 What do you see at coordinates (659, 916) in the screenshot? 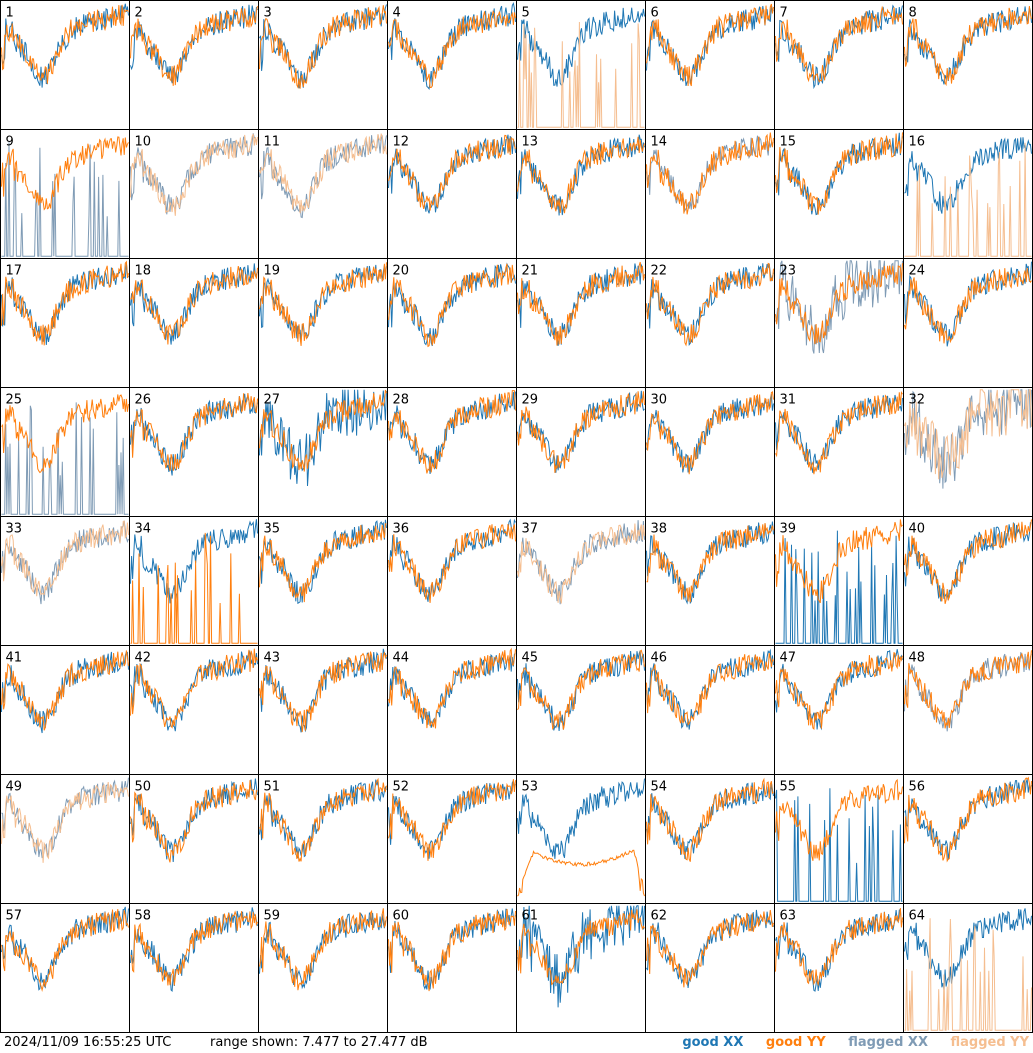
I see `panel-label: 62` at bounding box center [659, 916].